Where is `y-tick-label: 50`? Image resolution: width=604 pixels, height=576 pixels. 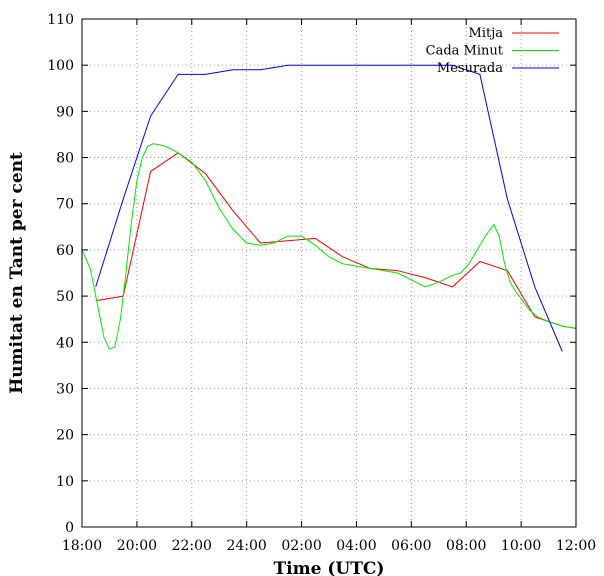 y-tick-label: 50 is located at coordinates (65, 297).